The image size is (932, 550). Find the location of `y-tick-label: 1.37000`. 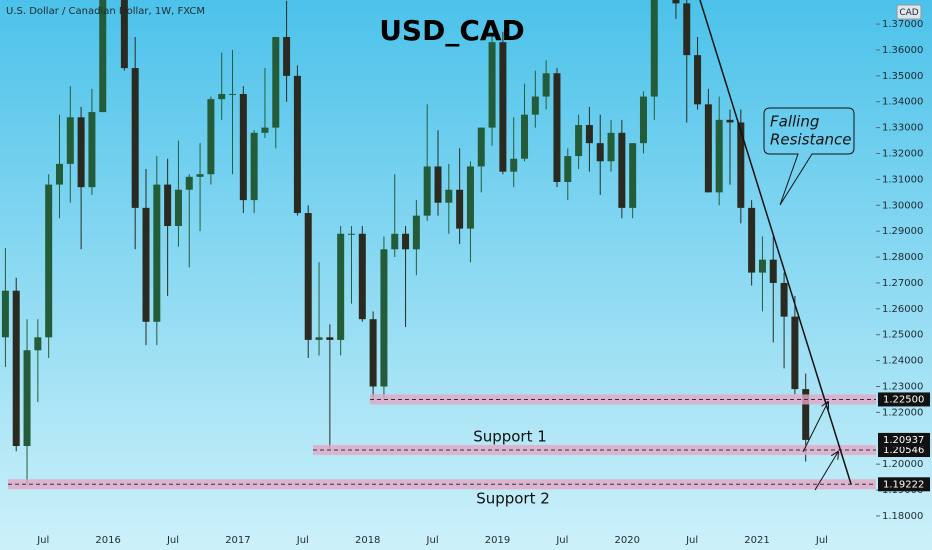

y-tick-label: 1.37000 is located at coordinates (902, 24).